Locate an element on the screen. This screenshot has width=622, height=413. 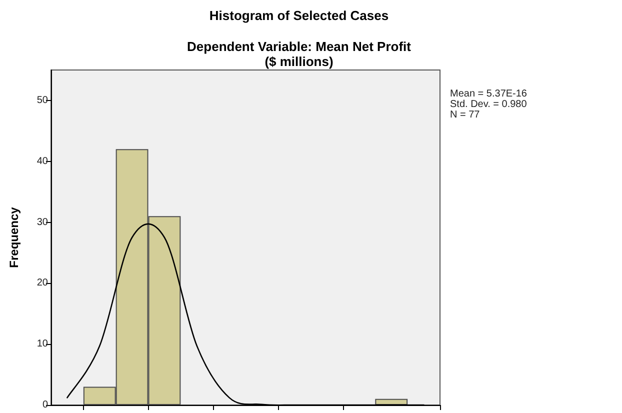
chart-title: Histogram of Selected Cases is located at coordinates (299, 15).